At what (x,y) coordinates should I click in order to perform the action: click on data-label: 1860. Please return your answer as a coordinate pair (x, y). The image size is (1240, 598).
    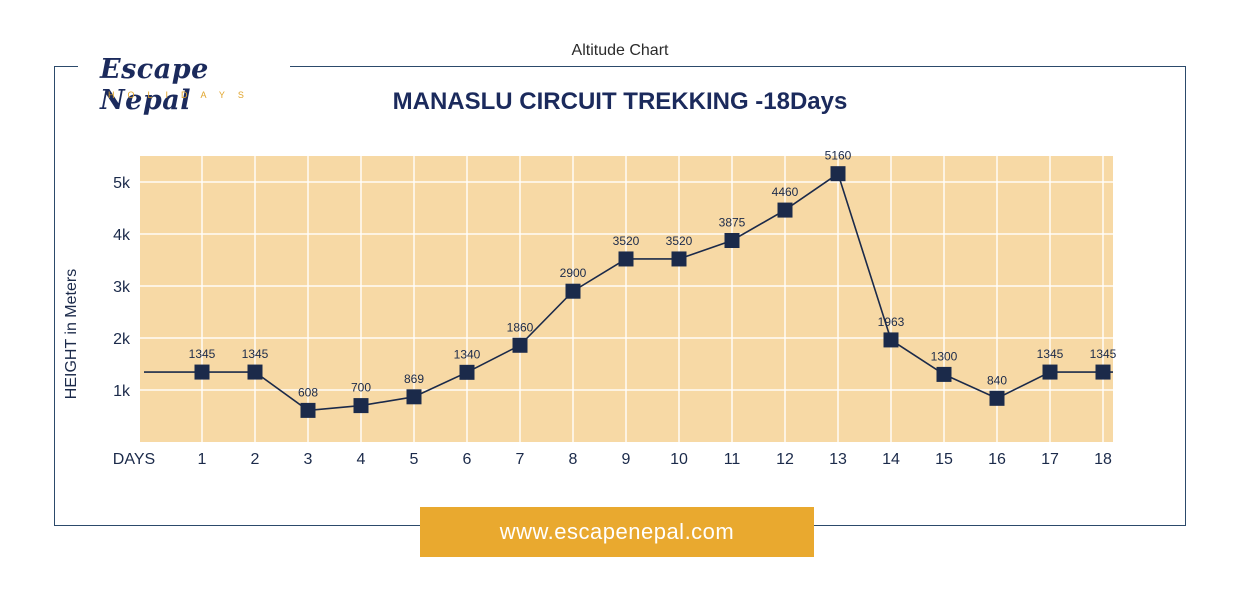
    Looking at the image, I should click on (520, 327).